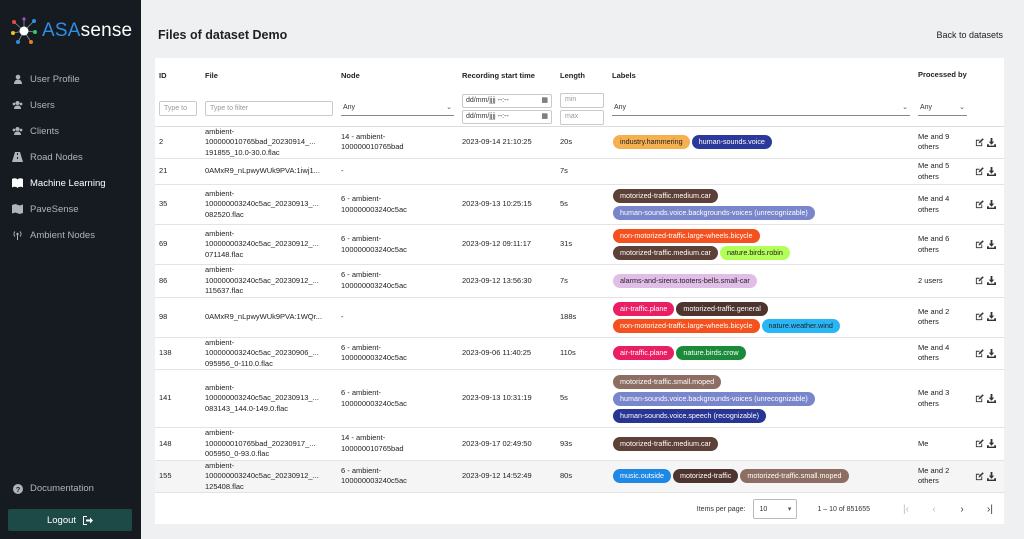 This screenshot has width=1024, height=539. What do you see at coordinates (690, 415) in the screenshot?
I see `label-chip: human-sounds.voice.speech (recognizable)` at bounding box center [690, 415].